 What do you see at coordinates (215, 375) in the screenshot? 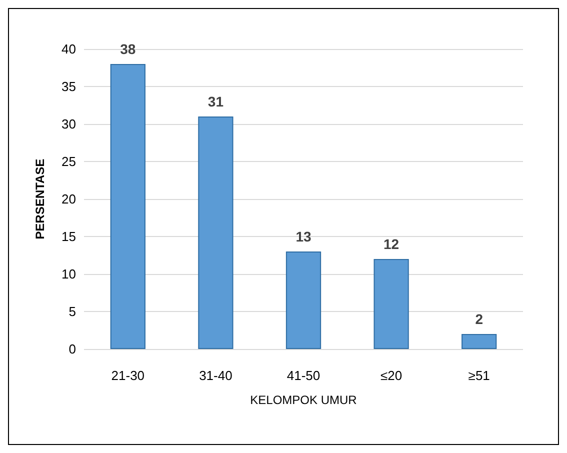
I see `x-tick-label: 31-40` at bounding box center [215, 375].